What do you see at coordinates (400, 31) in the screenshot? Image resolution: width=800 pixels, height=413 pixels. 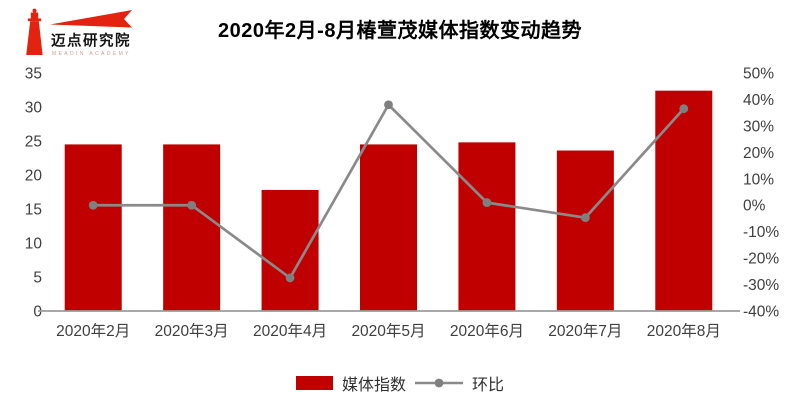 I see `chart-title: 2020年2月-8月椿萱茂媒体指数变动趋势` at bounding box center [400, 31].